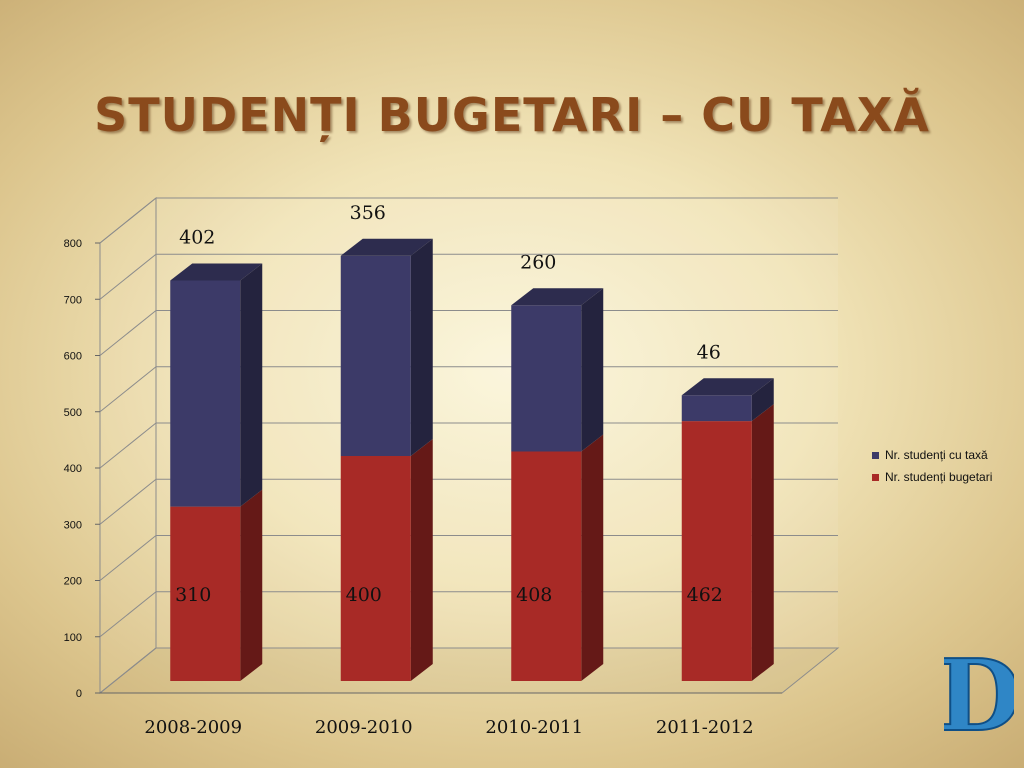 The image size is (1024, 768). Describe the element at coordinates (368, 213) in the screenshot. I see `data-label: 356` at that location.